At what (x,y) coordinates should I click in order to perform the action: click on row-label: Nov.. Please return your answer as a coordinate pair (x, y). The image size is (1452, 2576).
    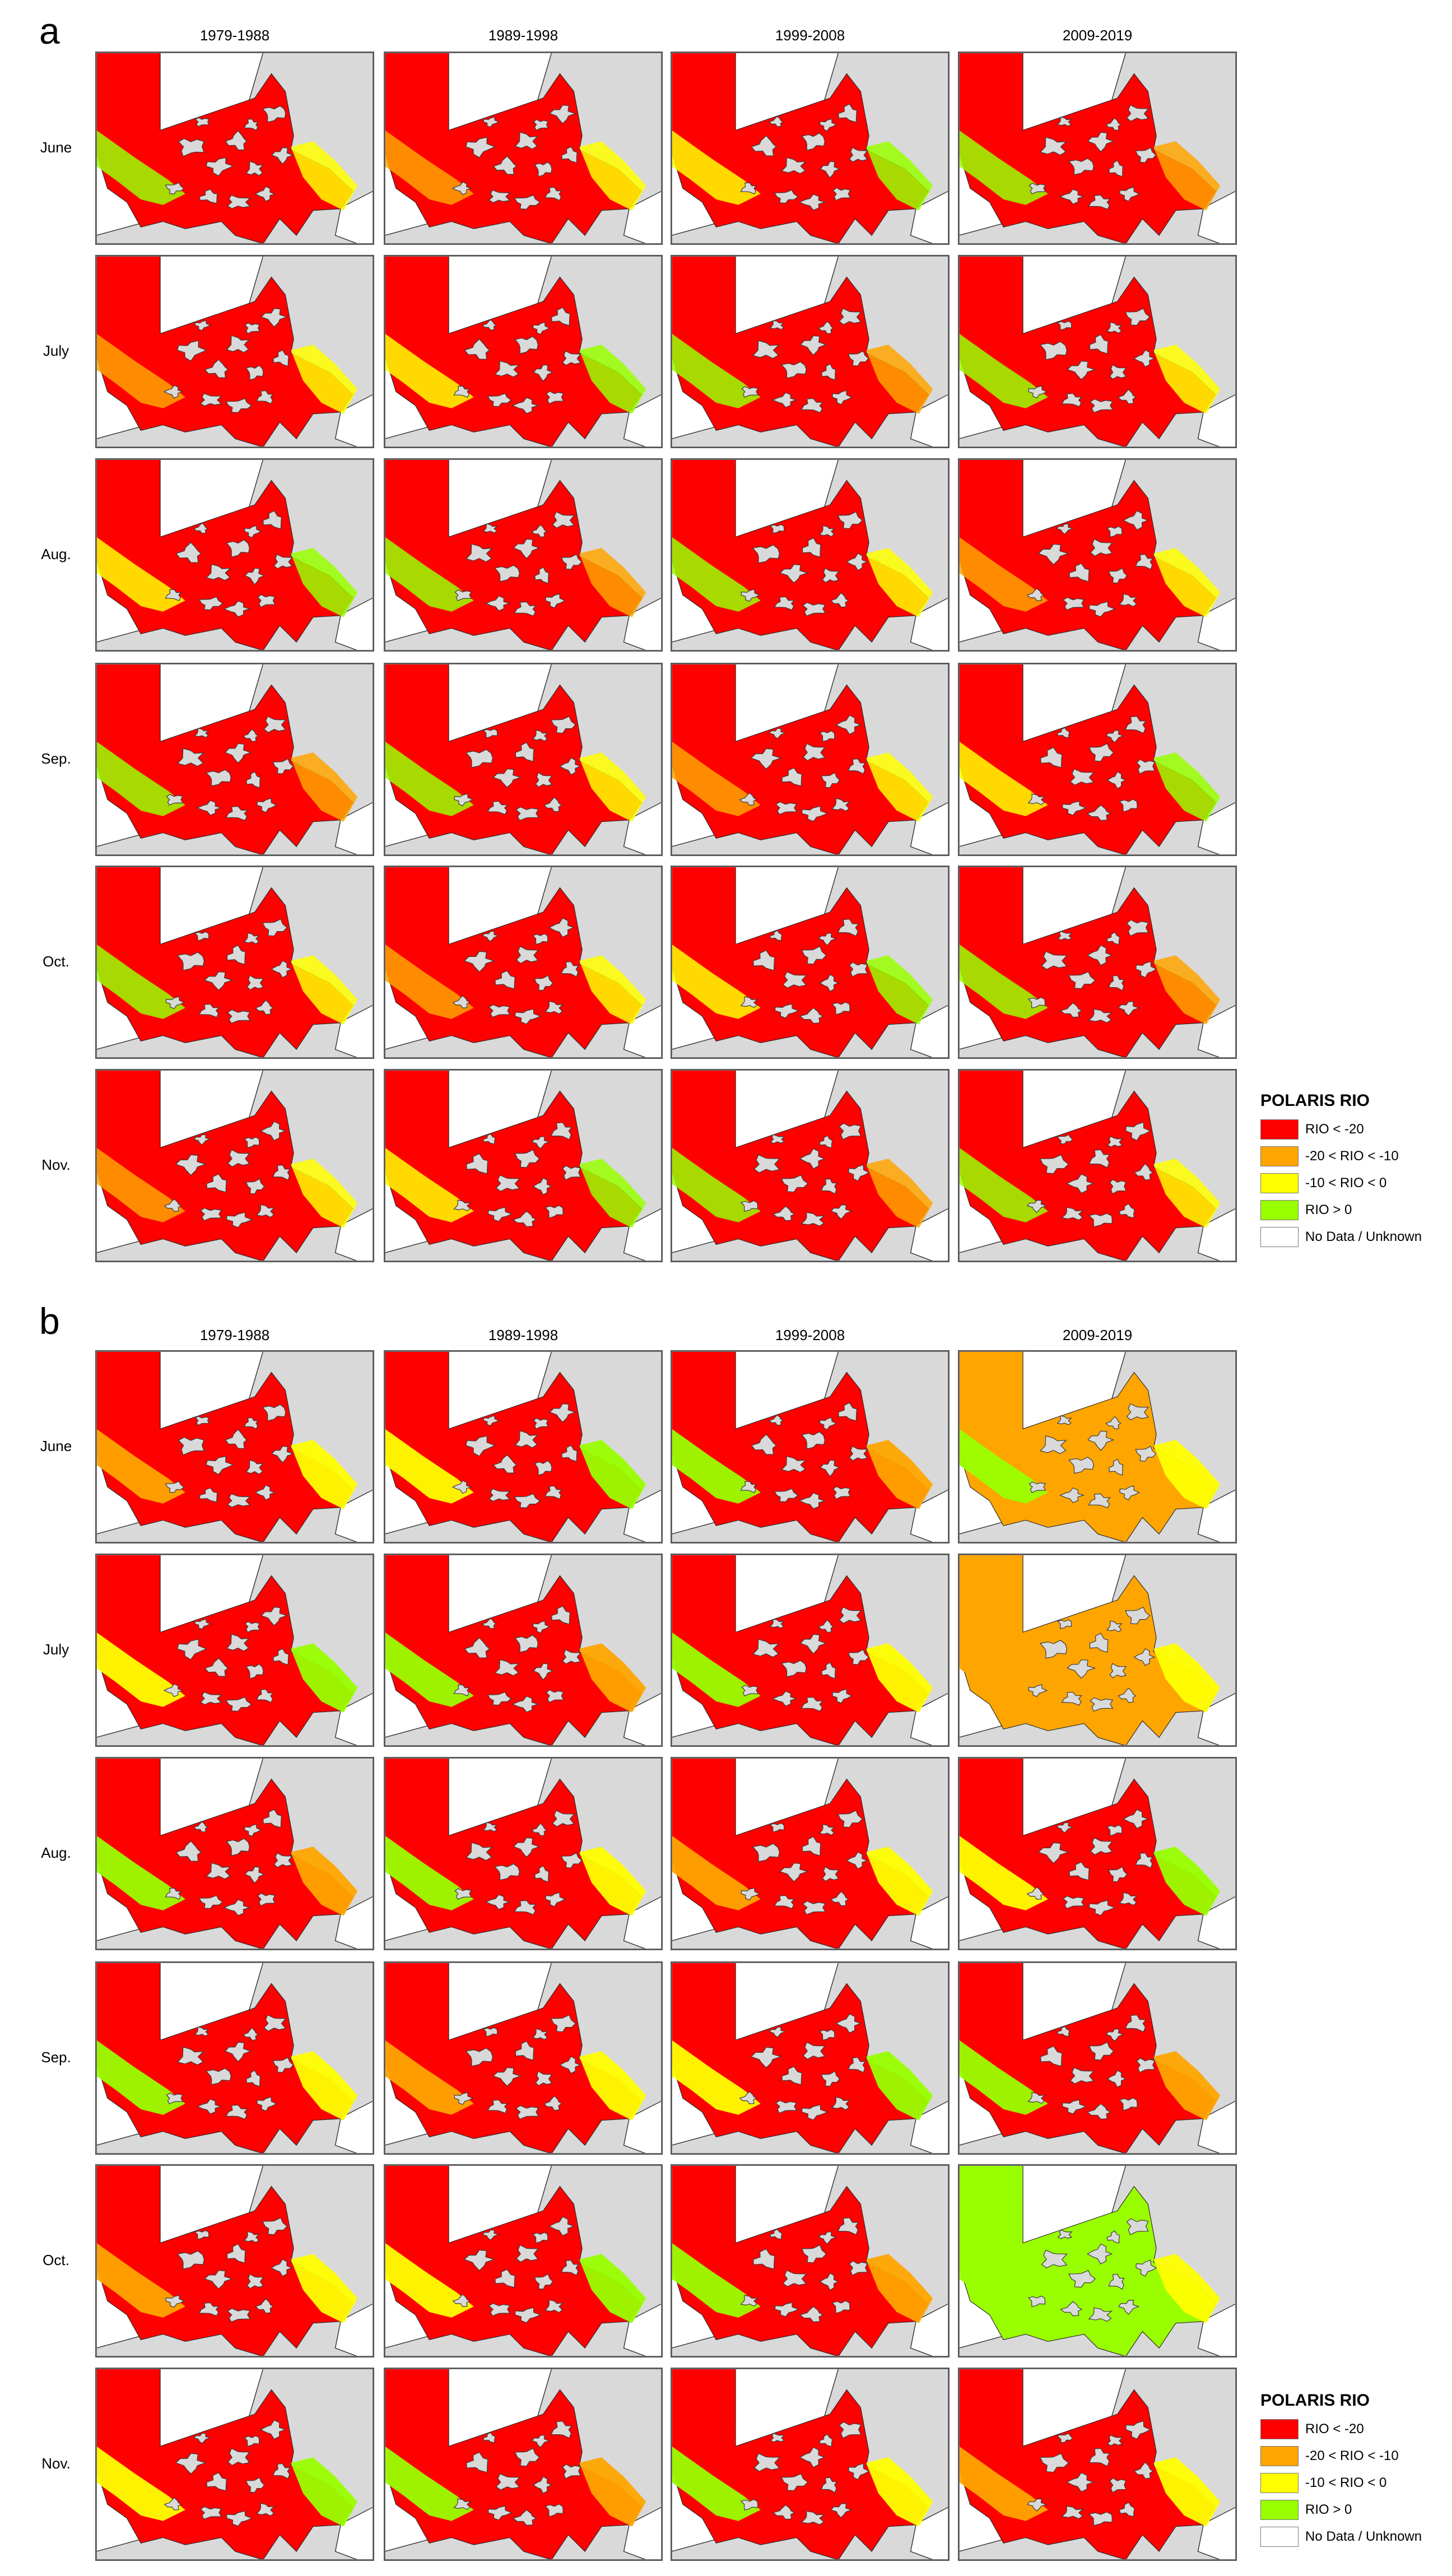
    Looking at the image, I should click on (56, 1165).